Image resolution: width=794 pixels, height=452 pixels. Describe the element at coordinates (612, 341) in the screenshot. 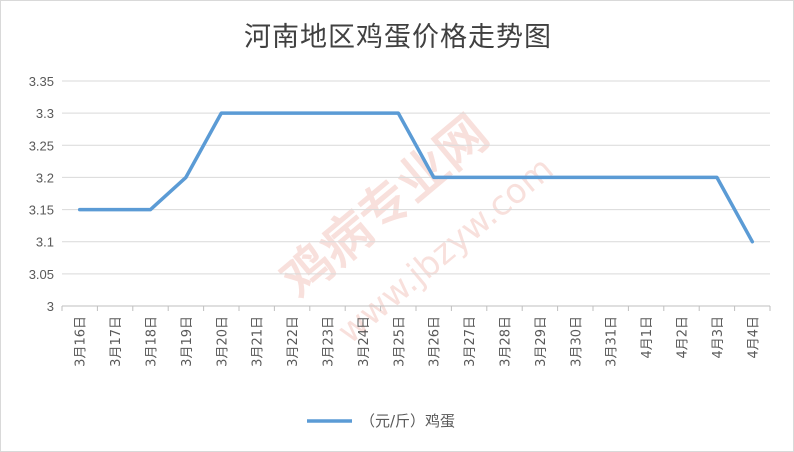

I see `x-tick-label: 3月31日` at that location.